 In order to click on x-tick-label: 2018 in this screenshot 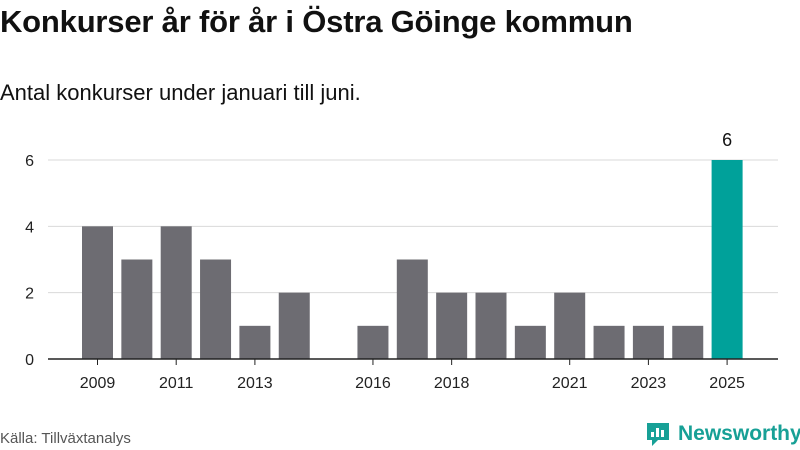, I will do `click(452, 383)`.